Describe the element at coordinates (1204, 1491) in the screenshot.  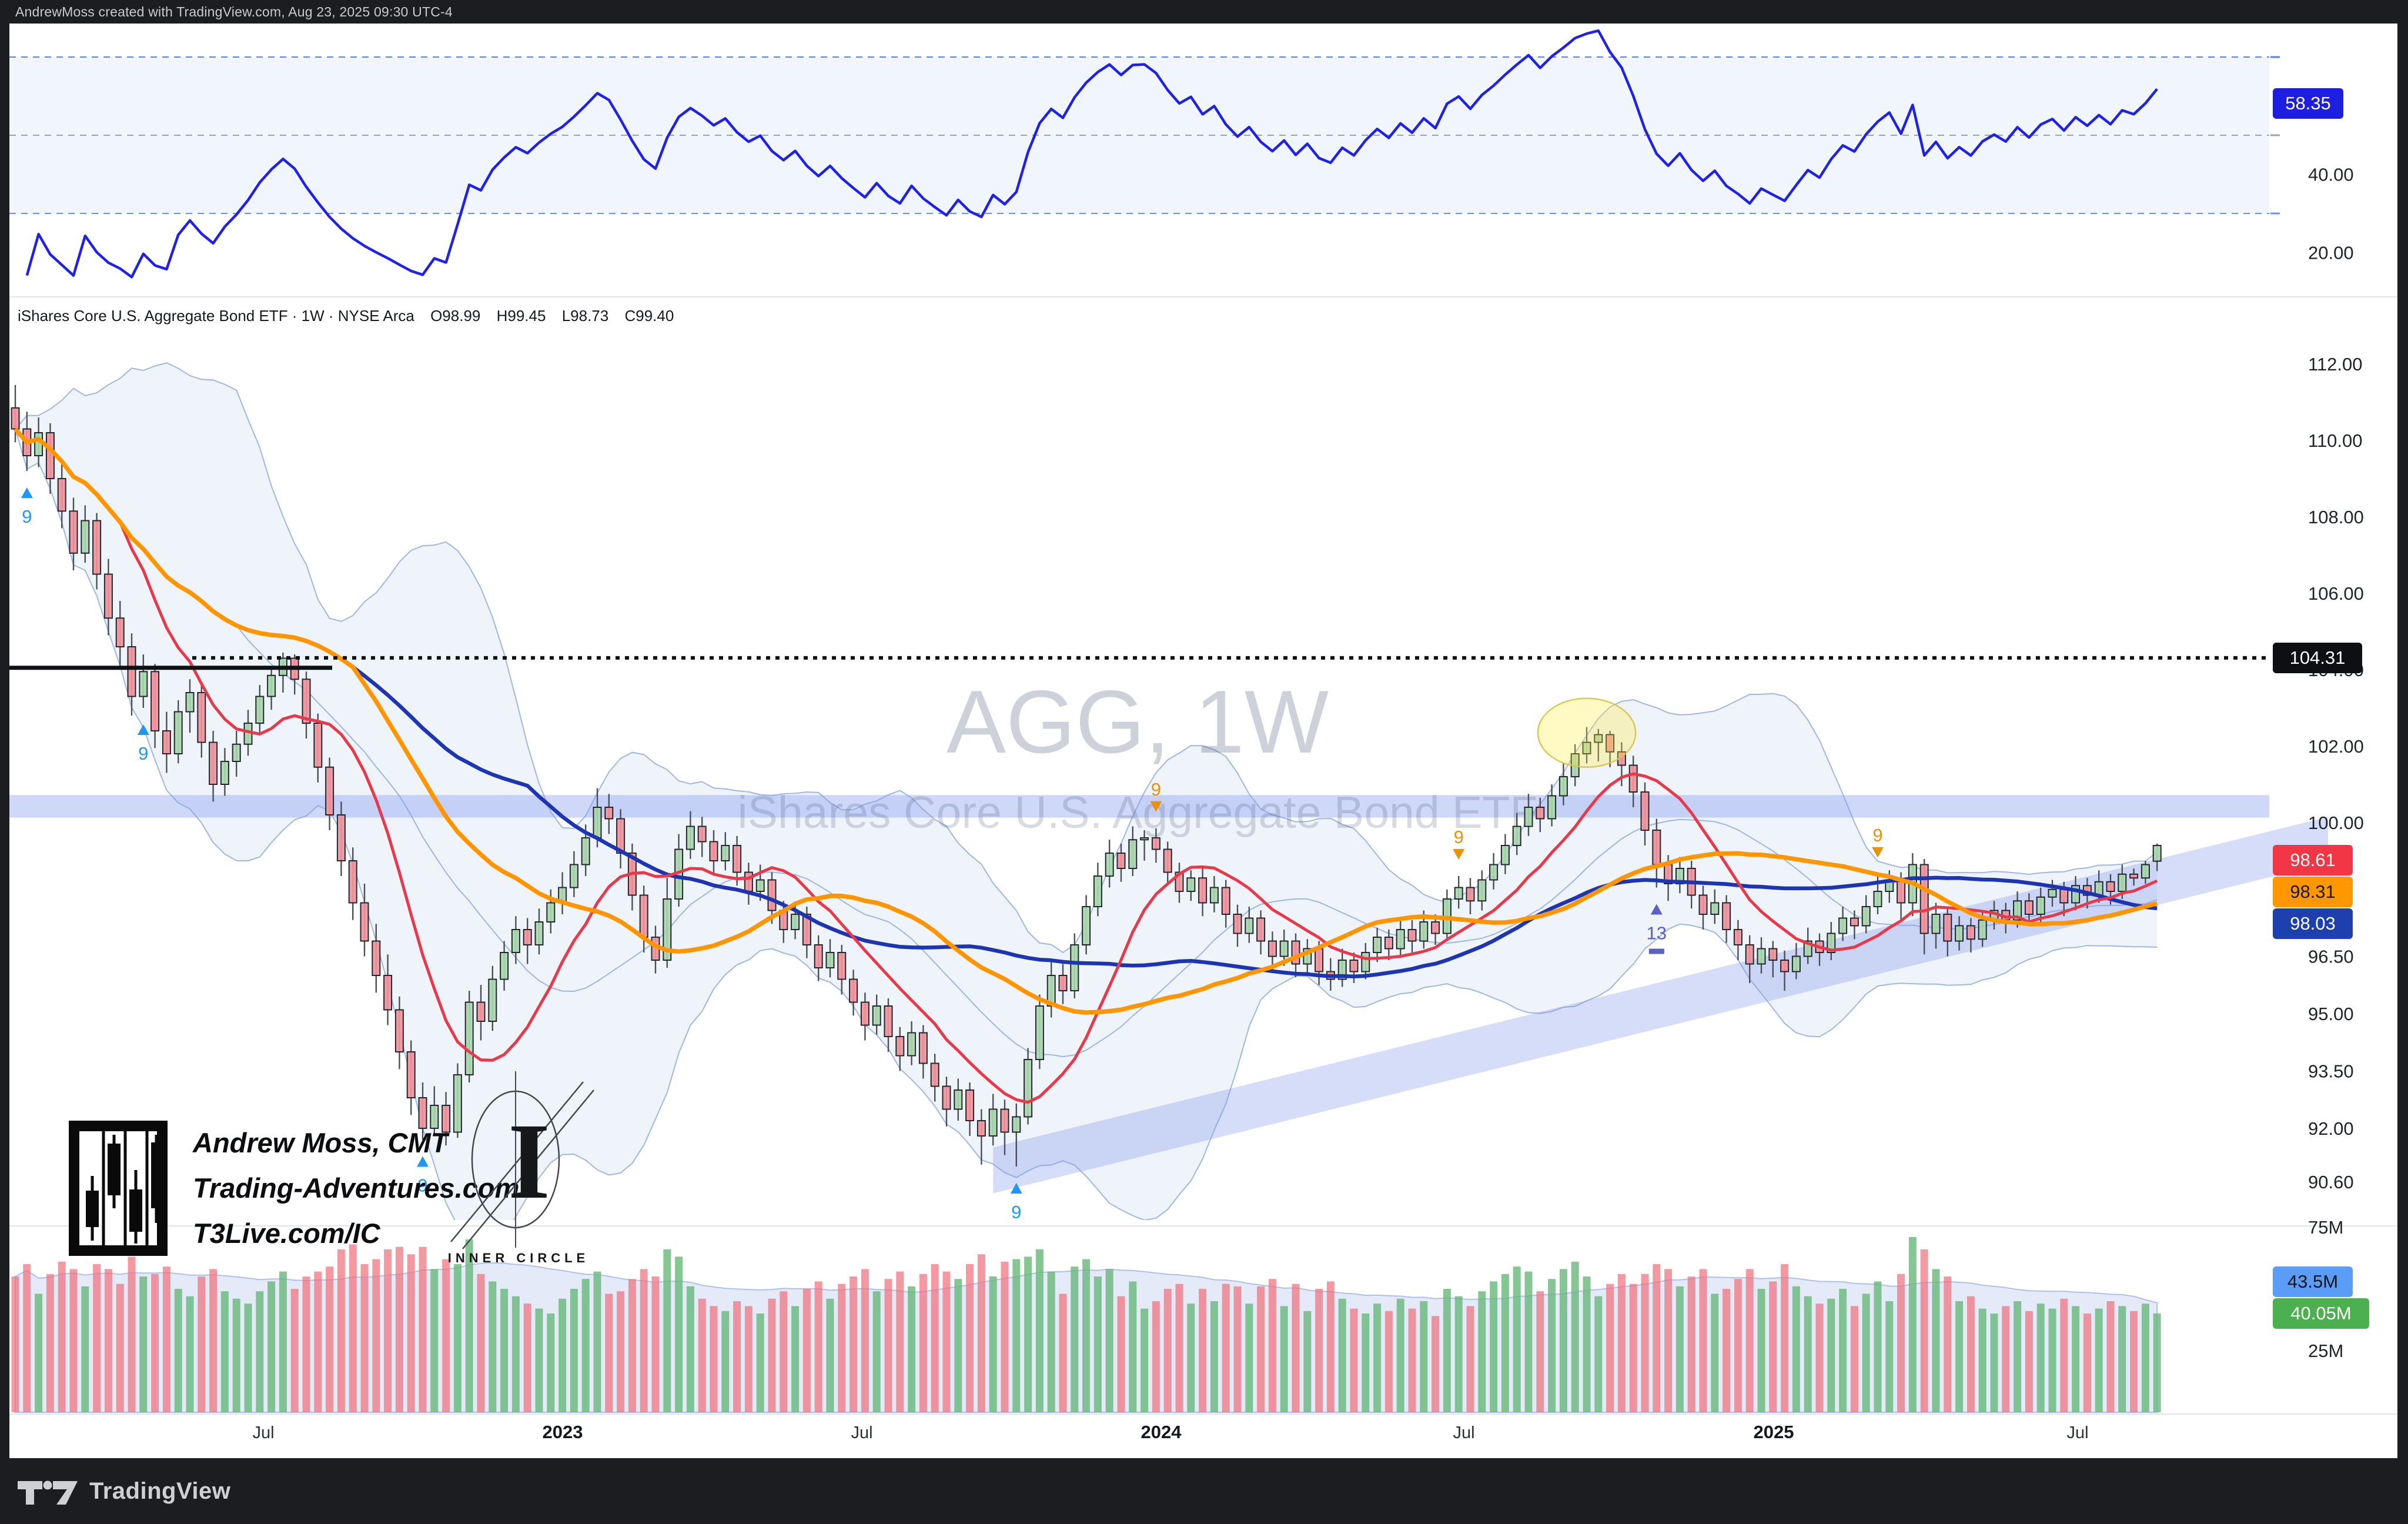
I see `footer-bar: TradingView` at that location.